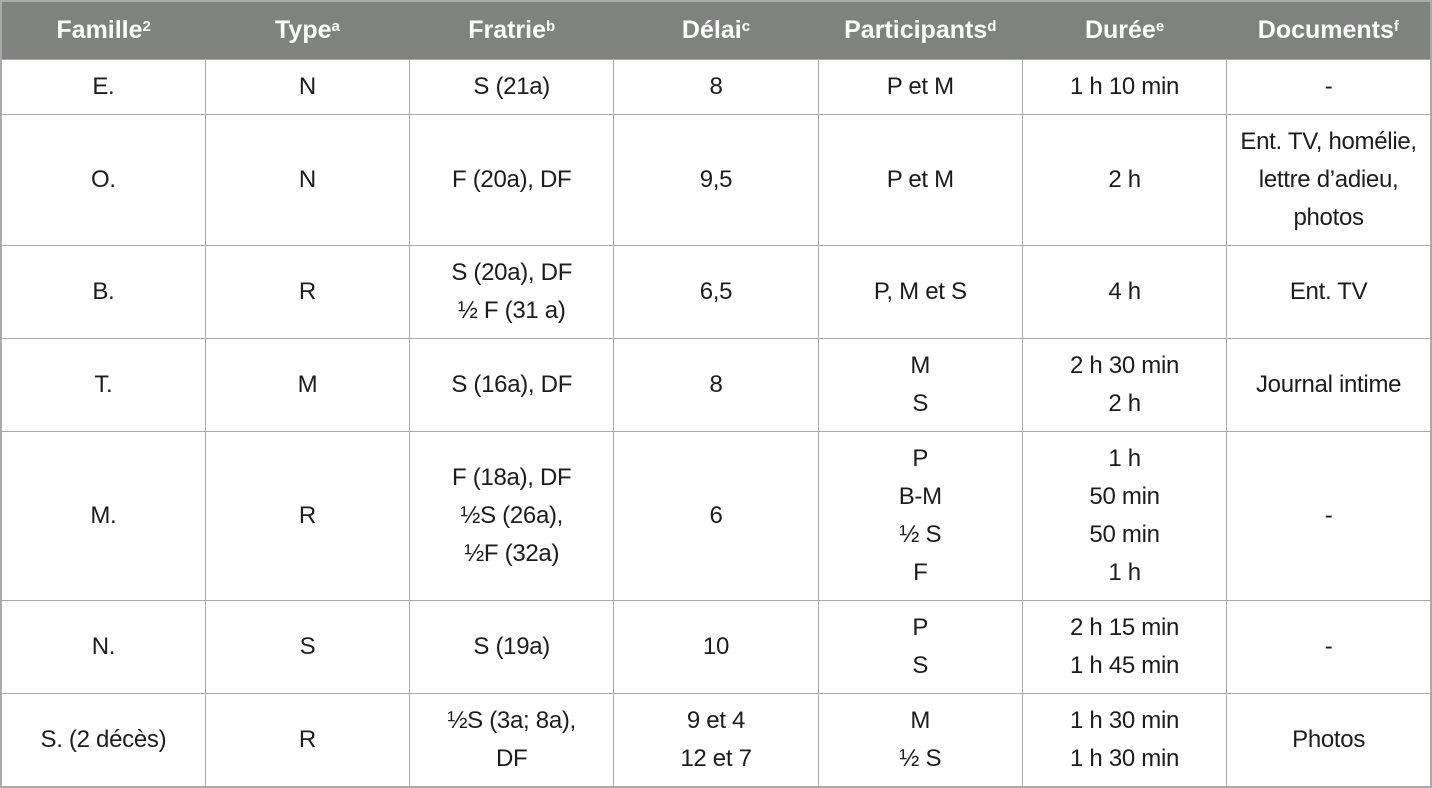 This screenshot has height=788, width=1432. Describe the element at coordinates (1329, 385) in the screenshot. I see `cell-documents: Journal intime` at that location.